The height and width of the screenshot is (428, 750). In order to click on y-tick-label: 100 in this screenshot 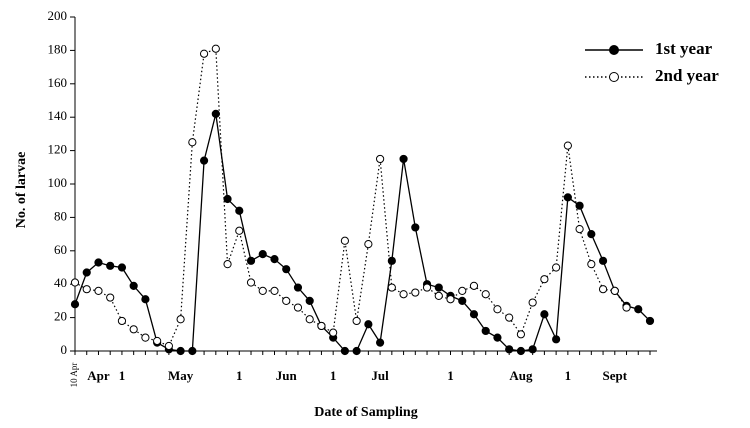, I will do `click(58, 182)`.